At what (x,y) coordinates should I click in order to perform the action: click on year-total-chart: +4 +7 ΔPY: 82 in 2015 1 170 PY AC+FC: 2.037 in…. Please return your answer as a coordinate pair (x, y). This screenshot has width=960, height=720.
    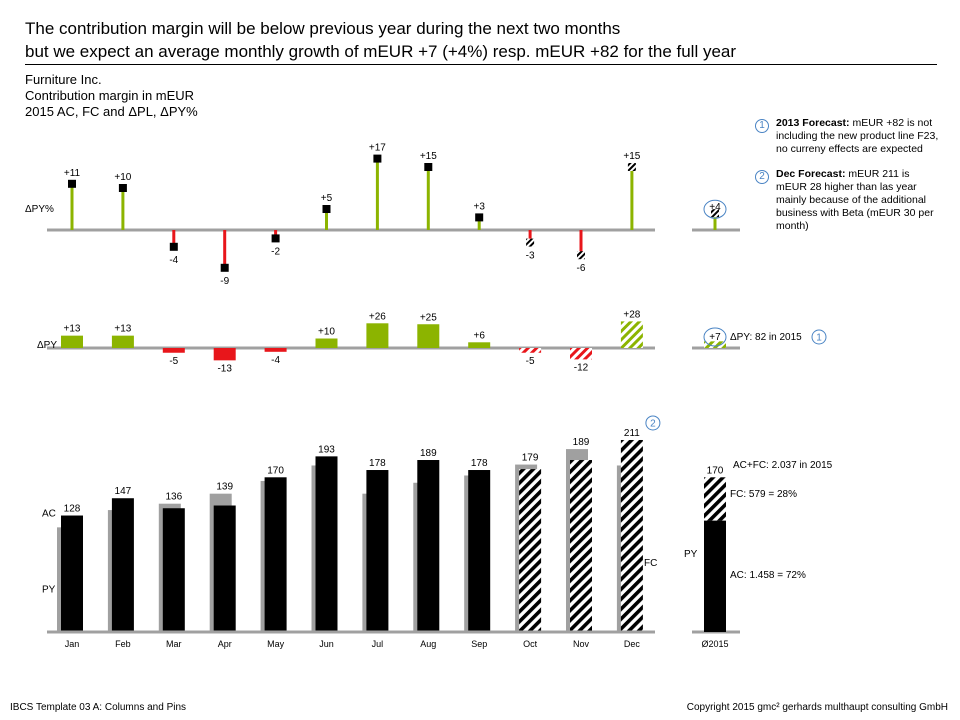
    Looking at the image, I should click on (758, 424).